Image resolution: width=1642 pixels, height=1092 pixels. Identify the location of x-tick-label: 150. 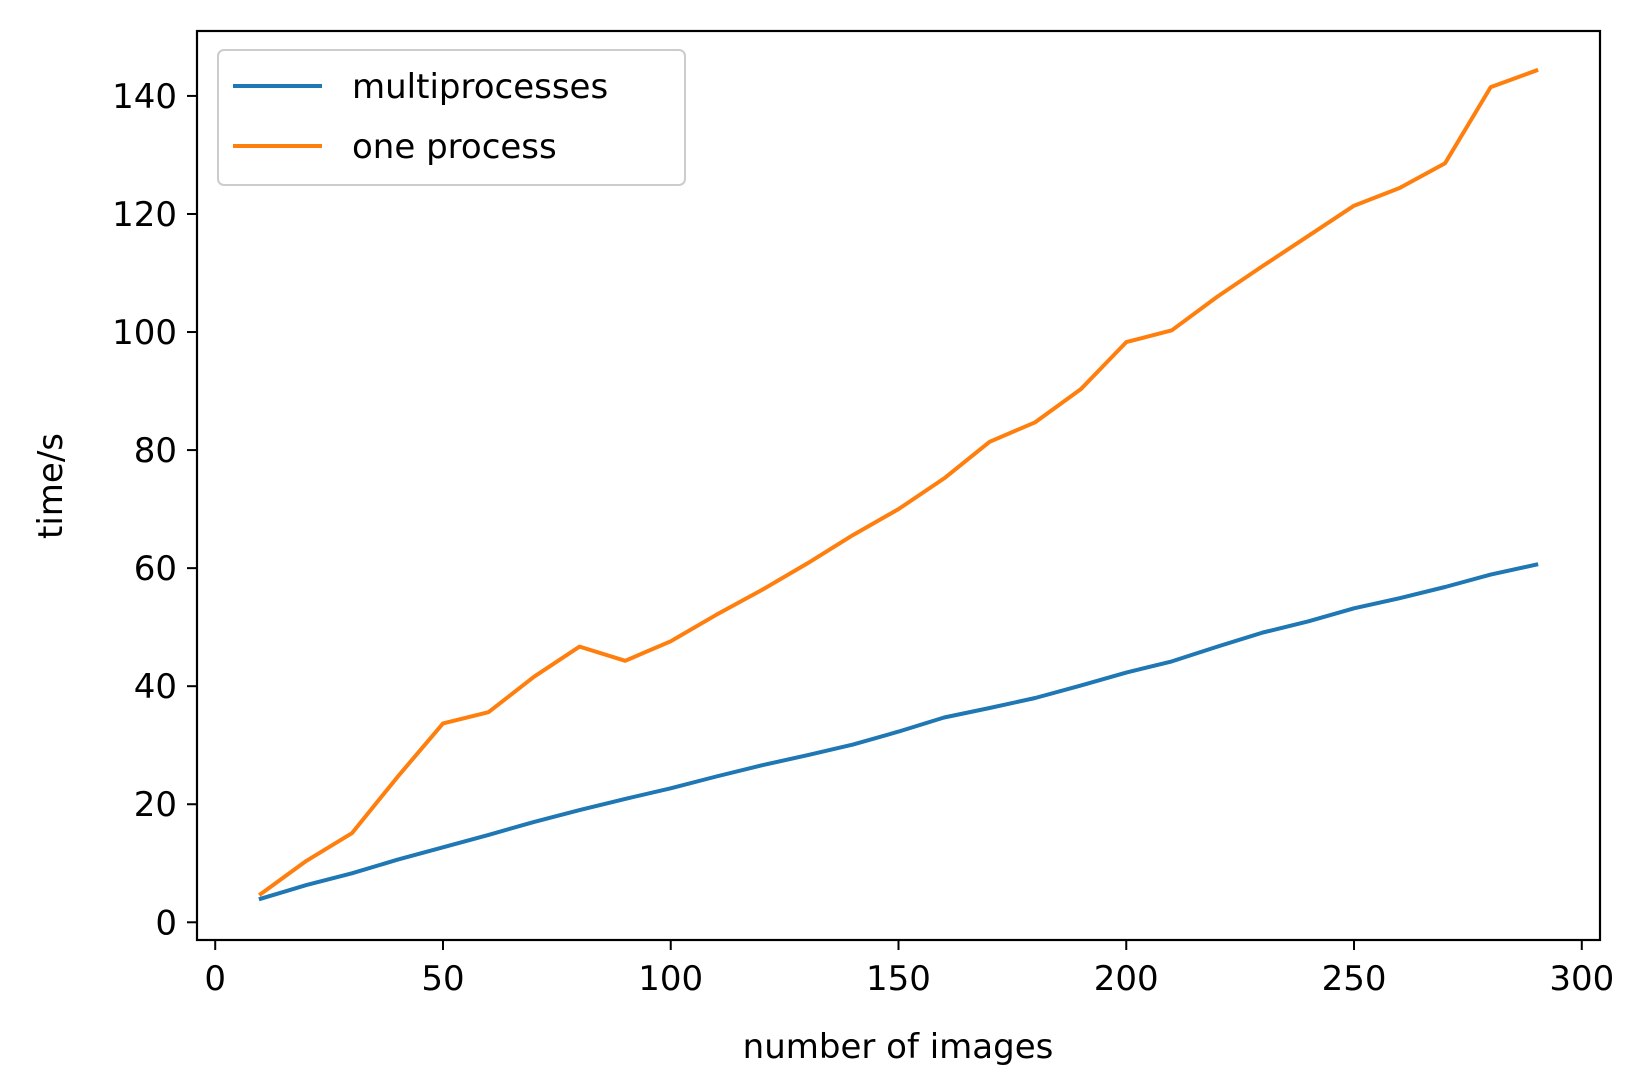
(898, 979).